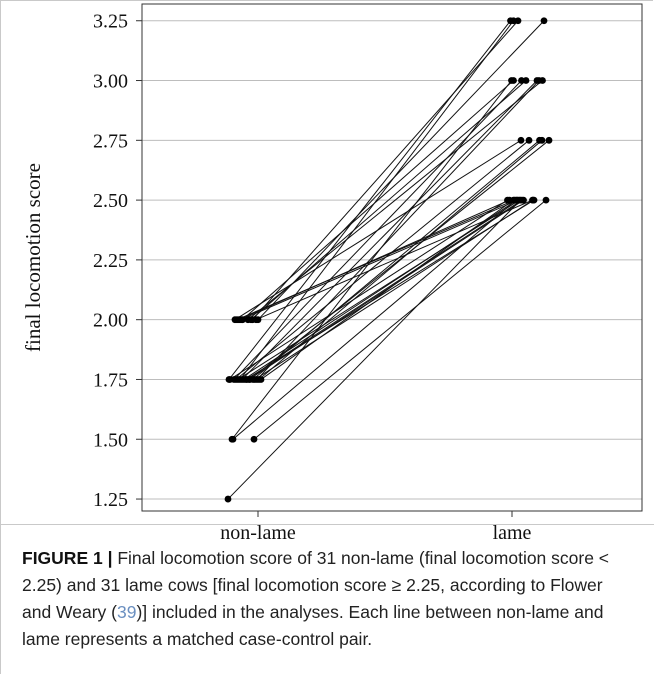 The width and height of the screenshot is (654, 675). What do you see at coordinates (110, 500) in the screenshot?
I see `y-tick-label-0: 1.25` at bounding box center [110, 500].